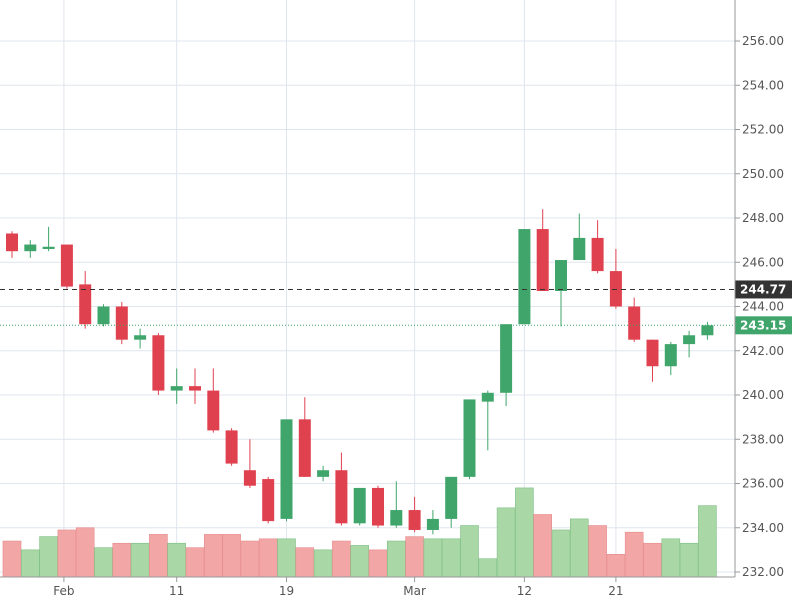  I want to click on y-tick-label: 254.00, so click(763, 85).